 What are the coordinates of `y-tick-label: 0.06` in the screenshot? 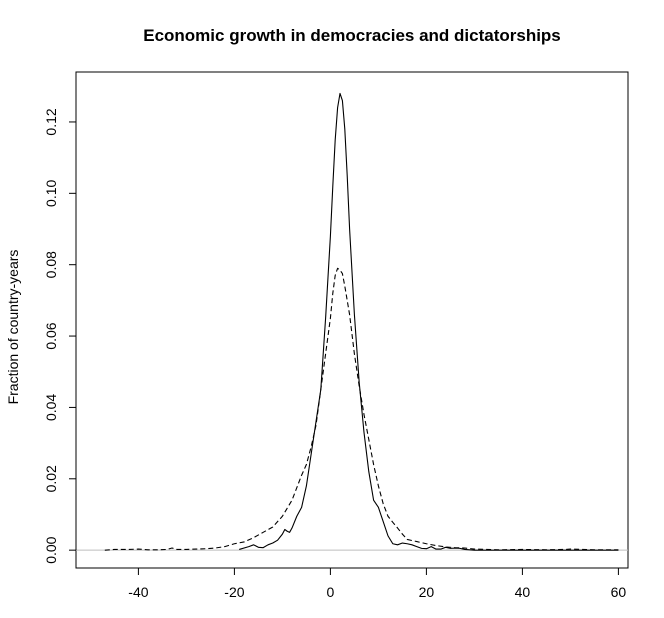 It's located at (51, 335).